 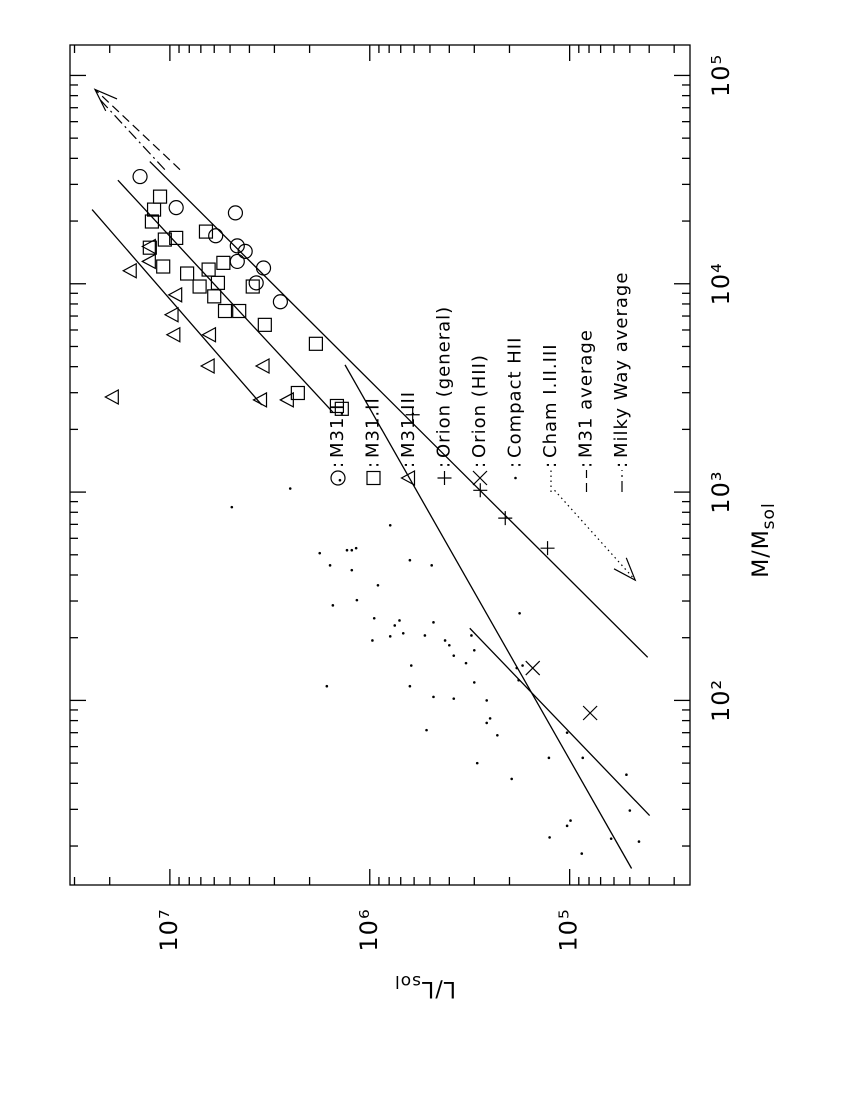 What do you see at coordinates (764, 539) in the screenshot?
I see `x-axis-title: M/Msol` at bounding box center [764, 539].